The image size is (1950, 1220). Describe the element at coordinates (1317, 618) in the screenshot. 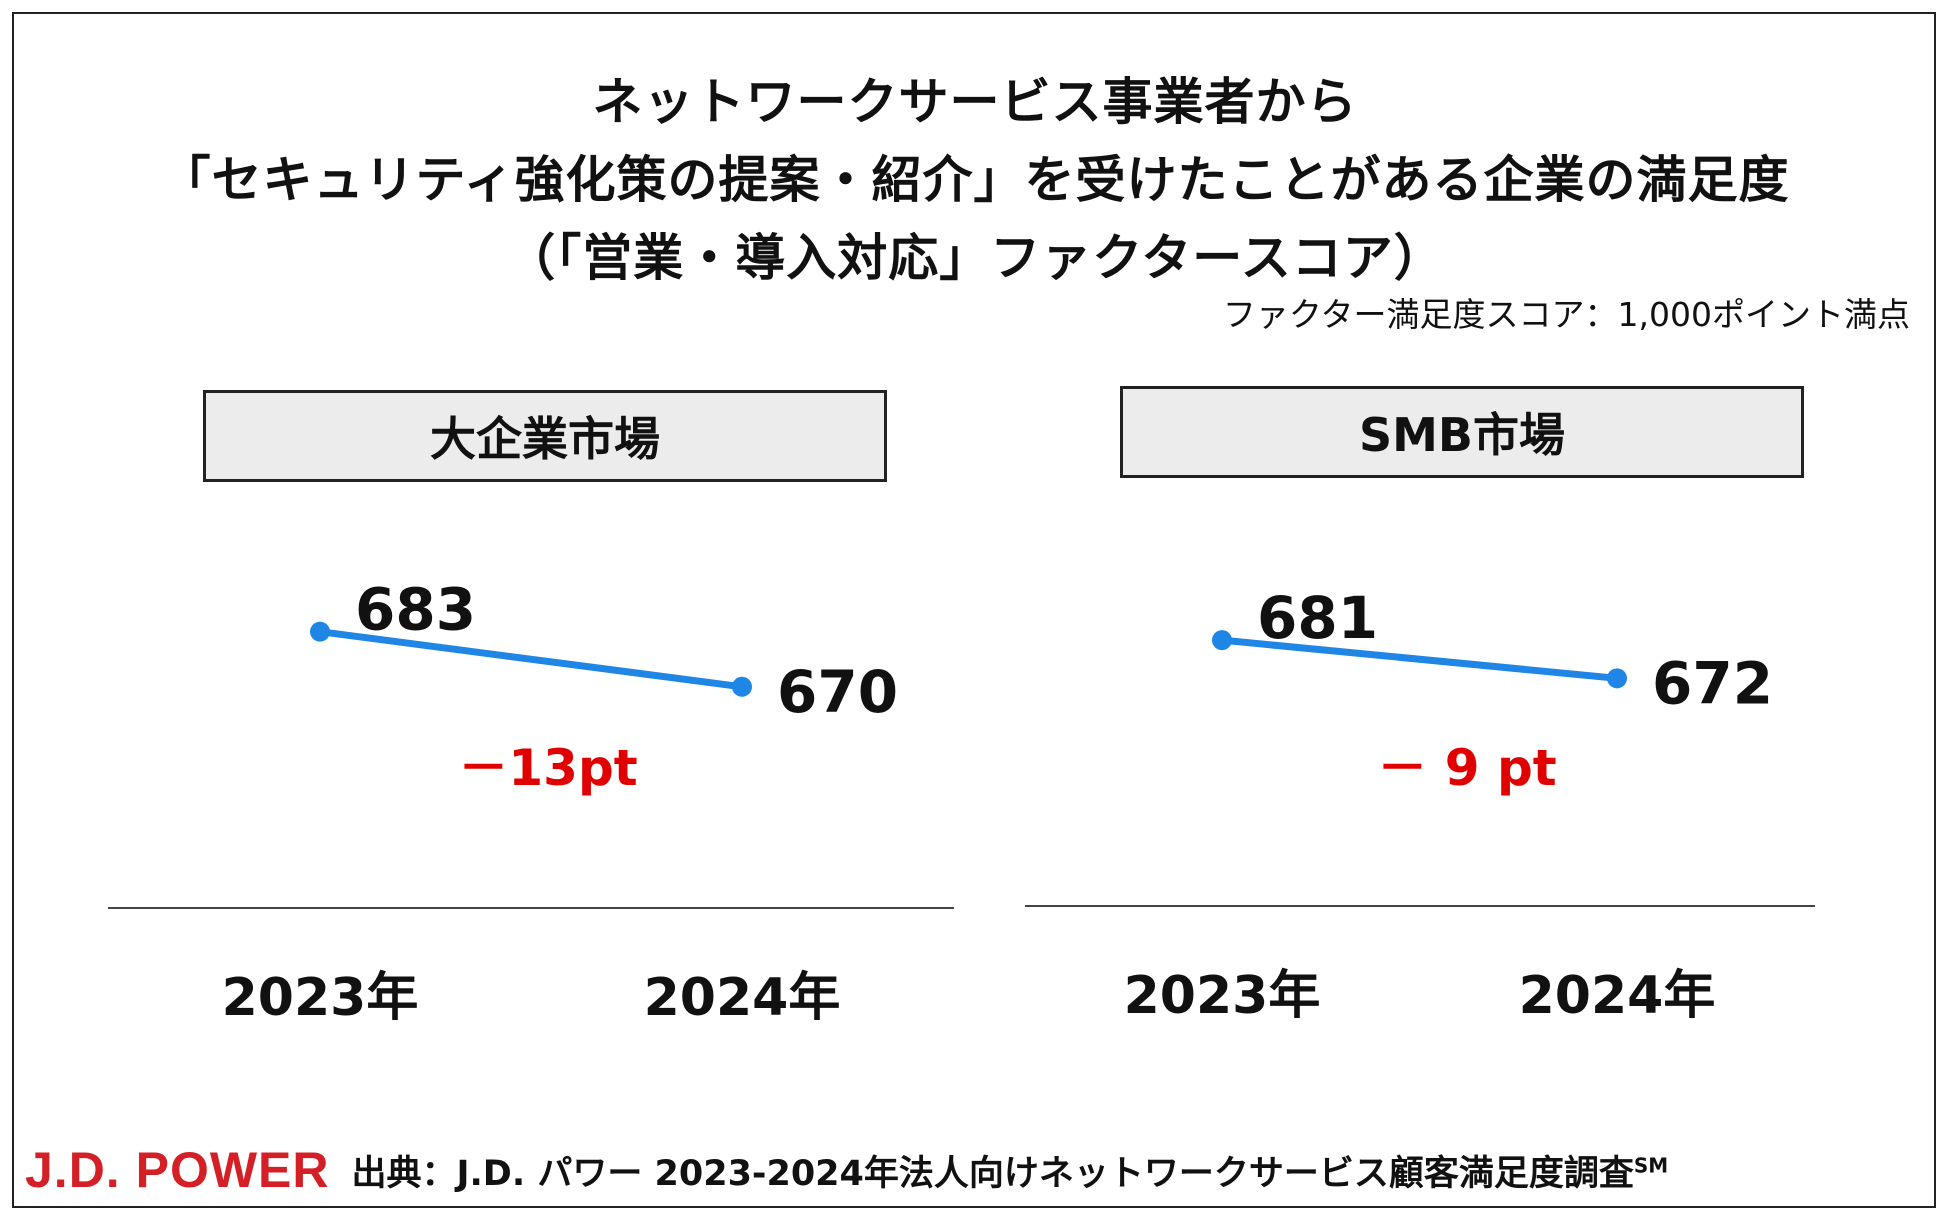

I see `value-label-2023: 681` at that location.